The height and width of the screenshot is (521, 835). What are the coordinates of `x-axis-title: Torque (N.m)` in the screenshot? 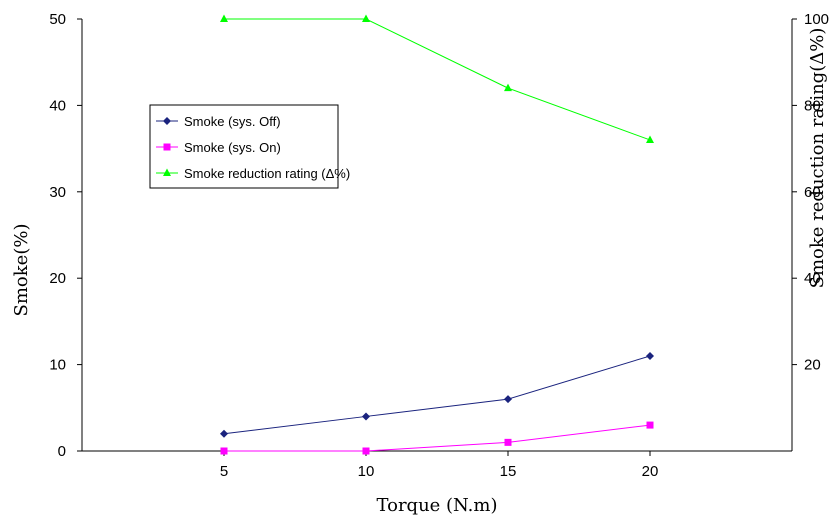 It's located at (437, 505).